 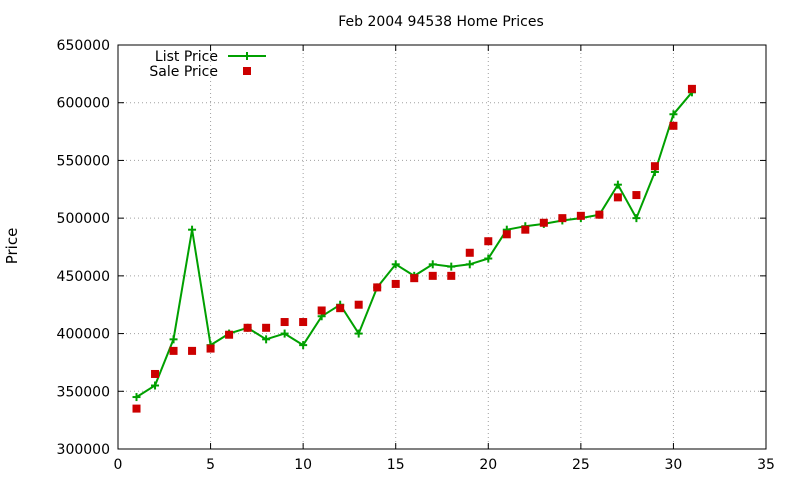 I want to click on legend-marker-list-price, so click(x=247, y=56).